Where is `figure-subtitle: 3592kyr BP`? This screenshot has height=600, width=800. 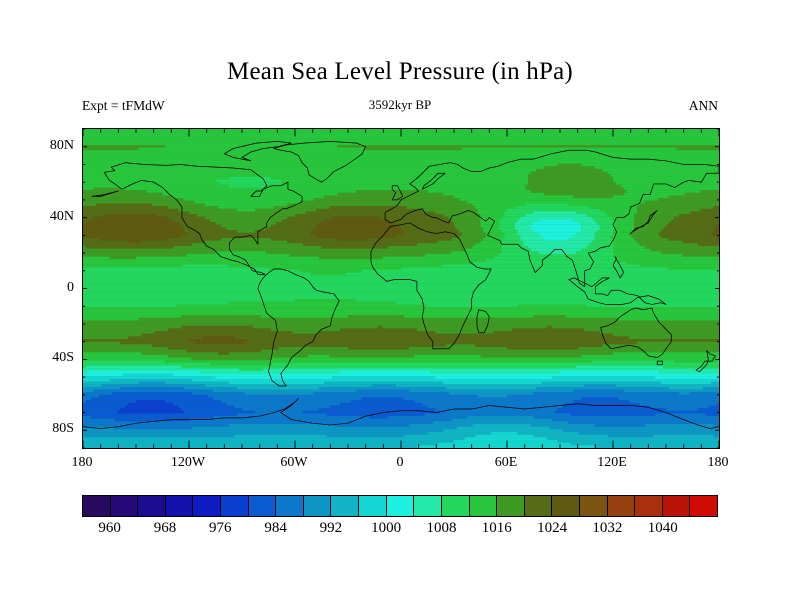
figure-subtitle: 3592kyr BP is located at coordinates (400, 104).